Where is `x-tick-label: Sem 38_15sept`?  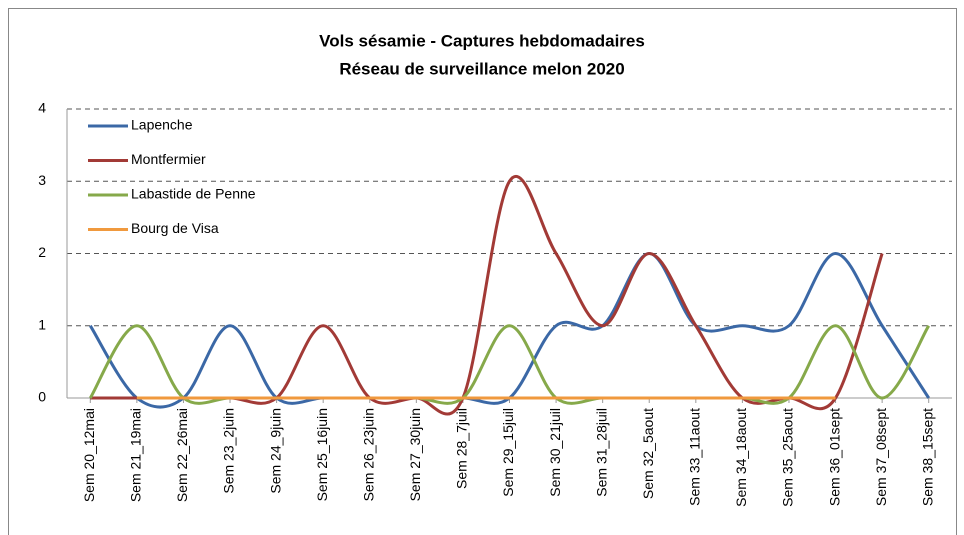 x-tick-label: Sem 38_15sept is located at coordinates (927, 457).